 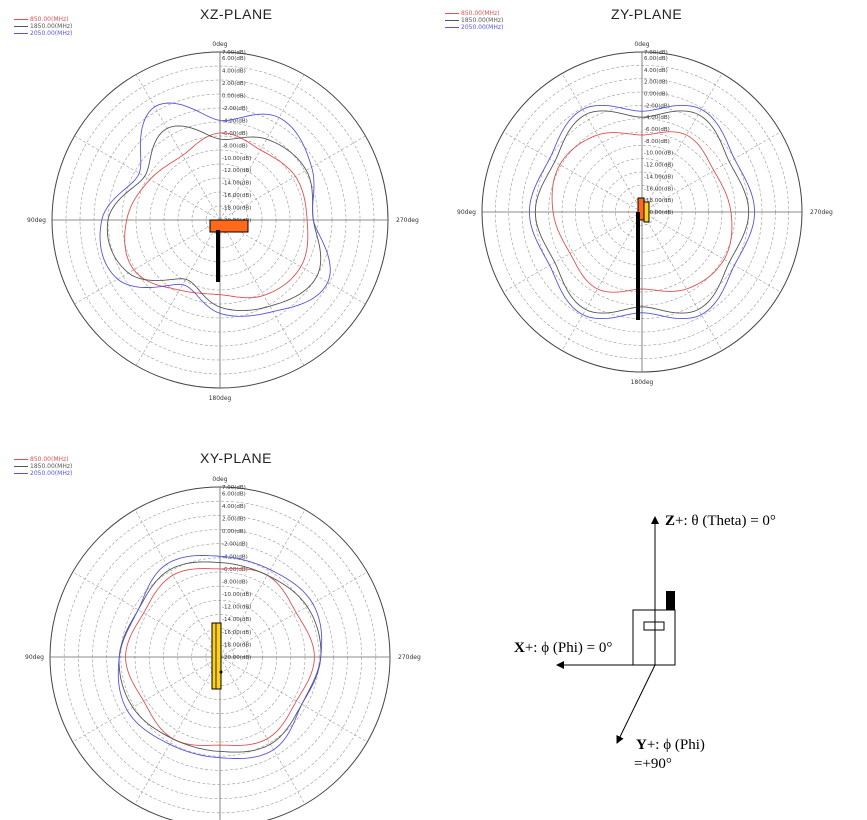 I want to click on device-body, so click(x=654, y=637).